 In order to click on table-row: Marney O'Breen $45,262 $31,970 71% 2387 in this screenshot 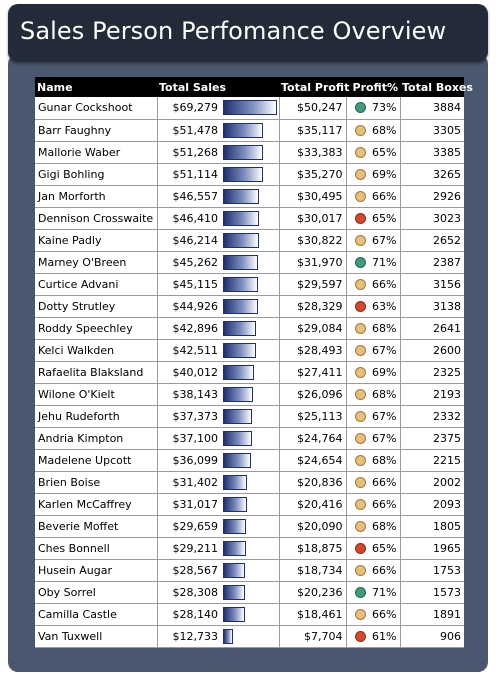, I will do `click(249, 262)`.